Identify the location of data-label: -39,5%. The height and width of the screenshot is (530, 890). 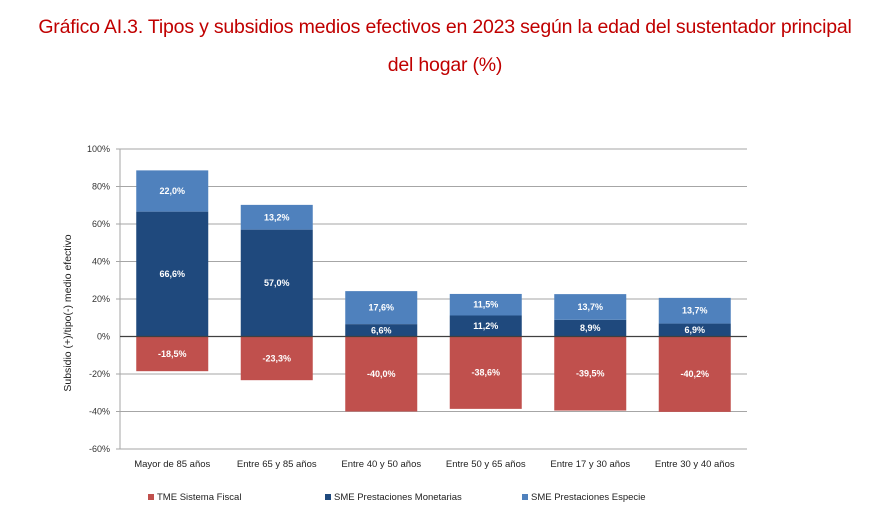
(590, 374).